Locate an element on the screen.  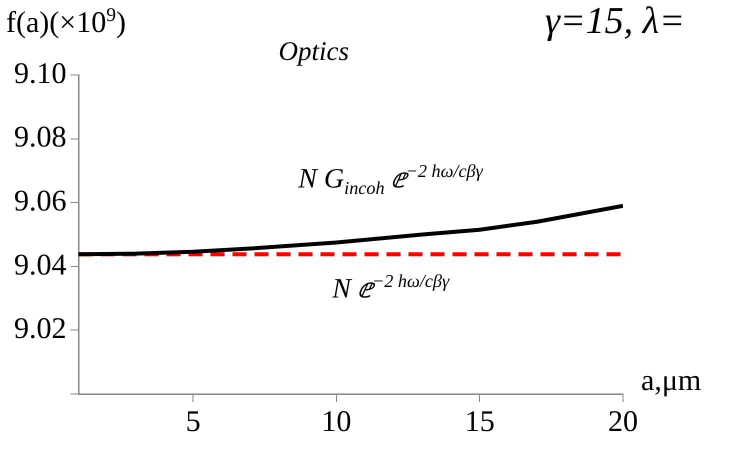
y-tick-label: 9.06 is located at coordinates (40, 201).